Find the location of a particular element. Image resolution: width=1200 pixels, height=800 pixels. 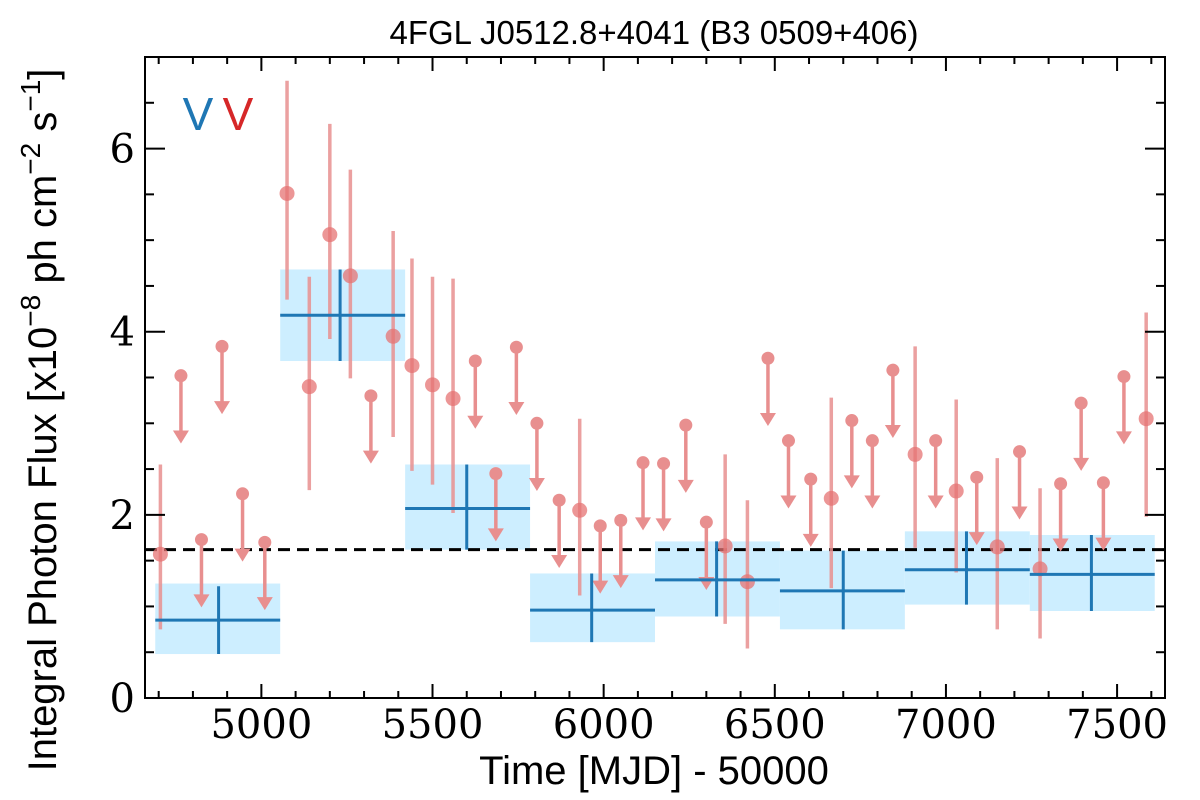

x-tick-label: 5000 is located at coordinates (261, 725).